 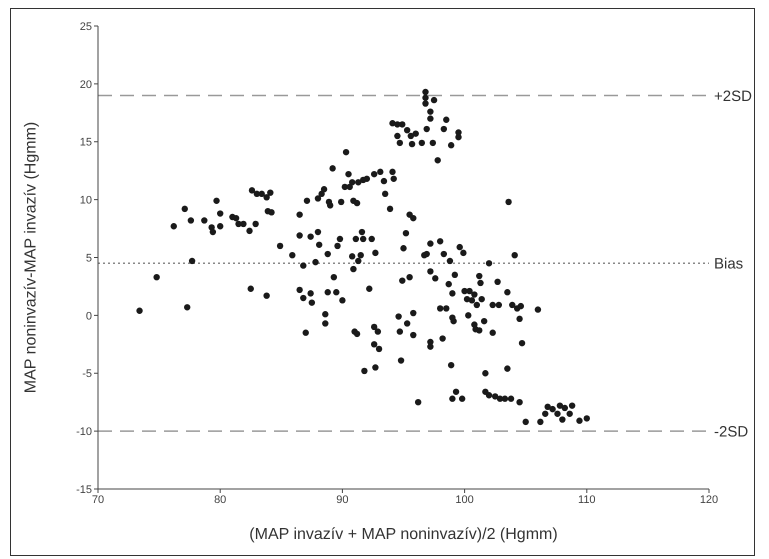 What do you see at coordinates (89, 258) in the screenshot?
I see `y-tick-label: 5` at bounding box center [89, 258].